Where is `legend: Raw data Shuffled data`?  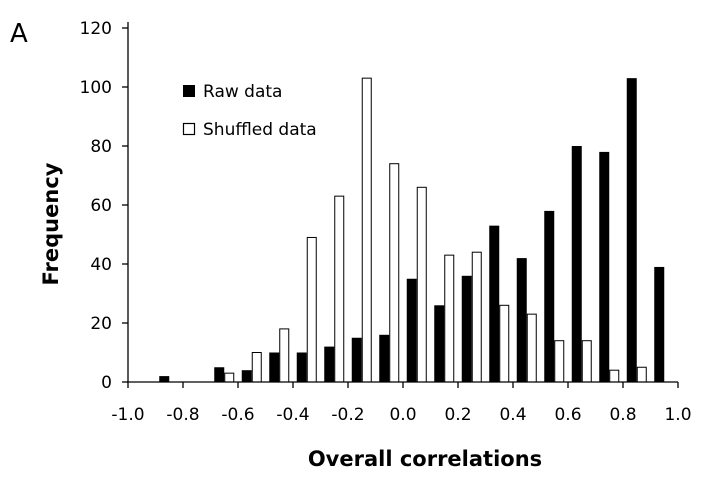
legend: Raw data Shuffled data is located at coordinates (249, 111).